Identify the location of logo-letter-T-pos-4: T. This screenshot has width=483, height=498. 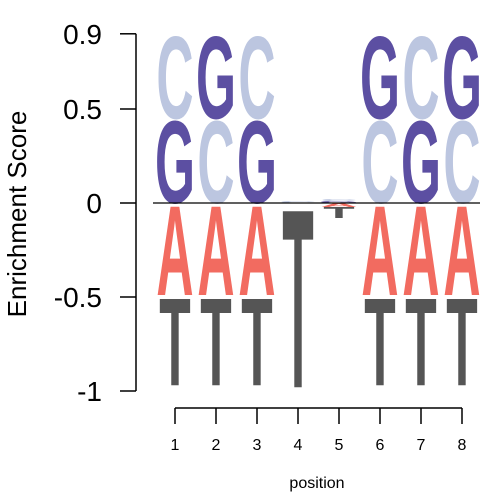
(297, 300).